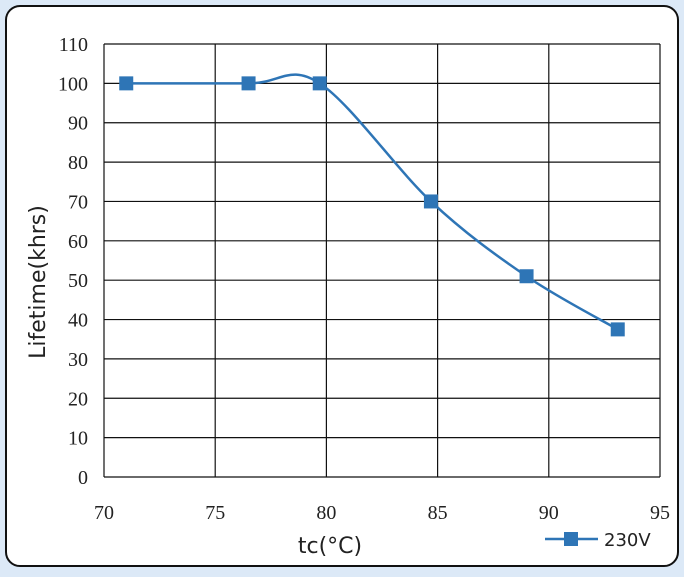 Image resolution: width=684 pixels, height=577 pixels. What do you see at coordinates (78, 124) in the screenshot?
I see `y-tick-label: 90` at bounding box center [78, 124].